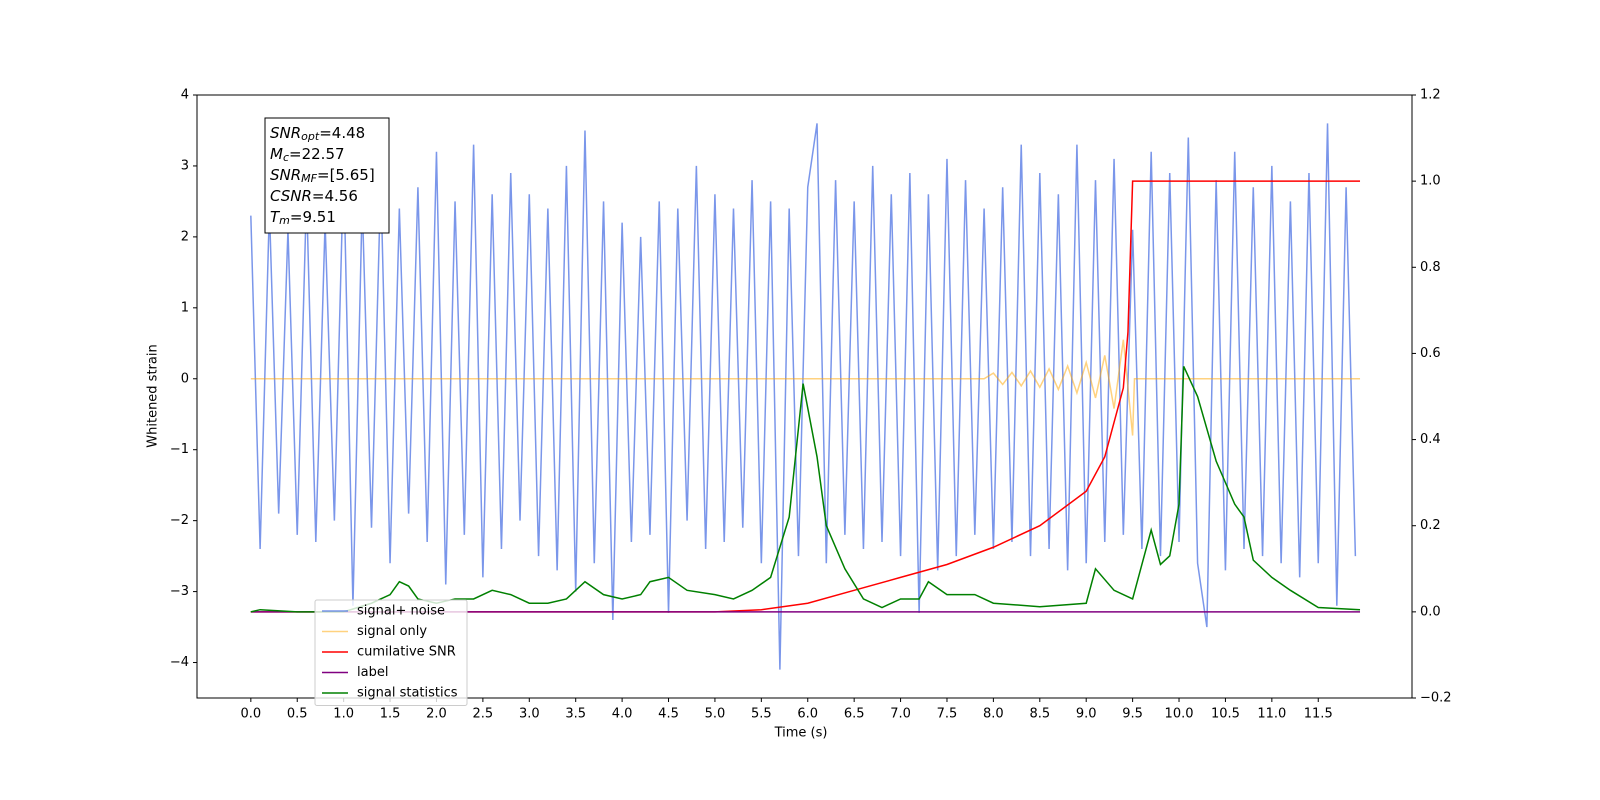 This screenshot has height=800, width=1600. I want to click on x-tick-label: 5.5, so click(761, 714).